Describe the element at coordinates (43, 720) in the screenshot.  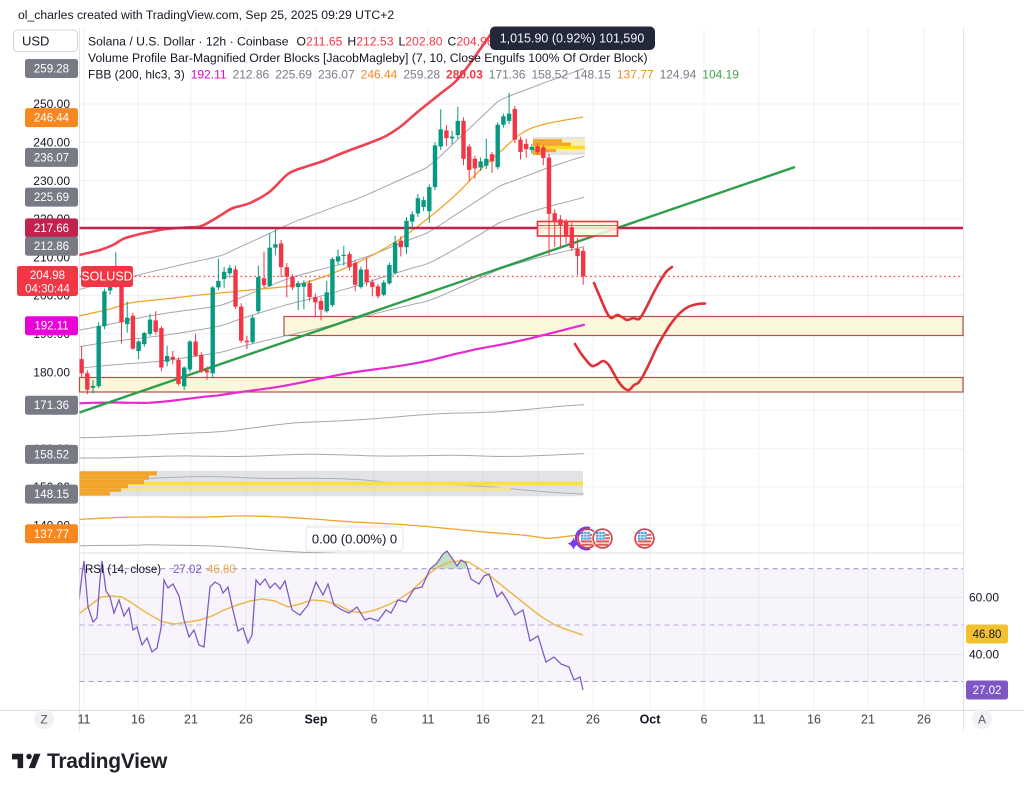
I see `svg-text: Z` at that location.